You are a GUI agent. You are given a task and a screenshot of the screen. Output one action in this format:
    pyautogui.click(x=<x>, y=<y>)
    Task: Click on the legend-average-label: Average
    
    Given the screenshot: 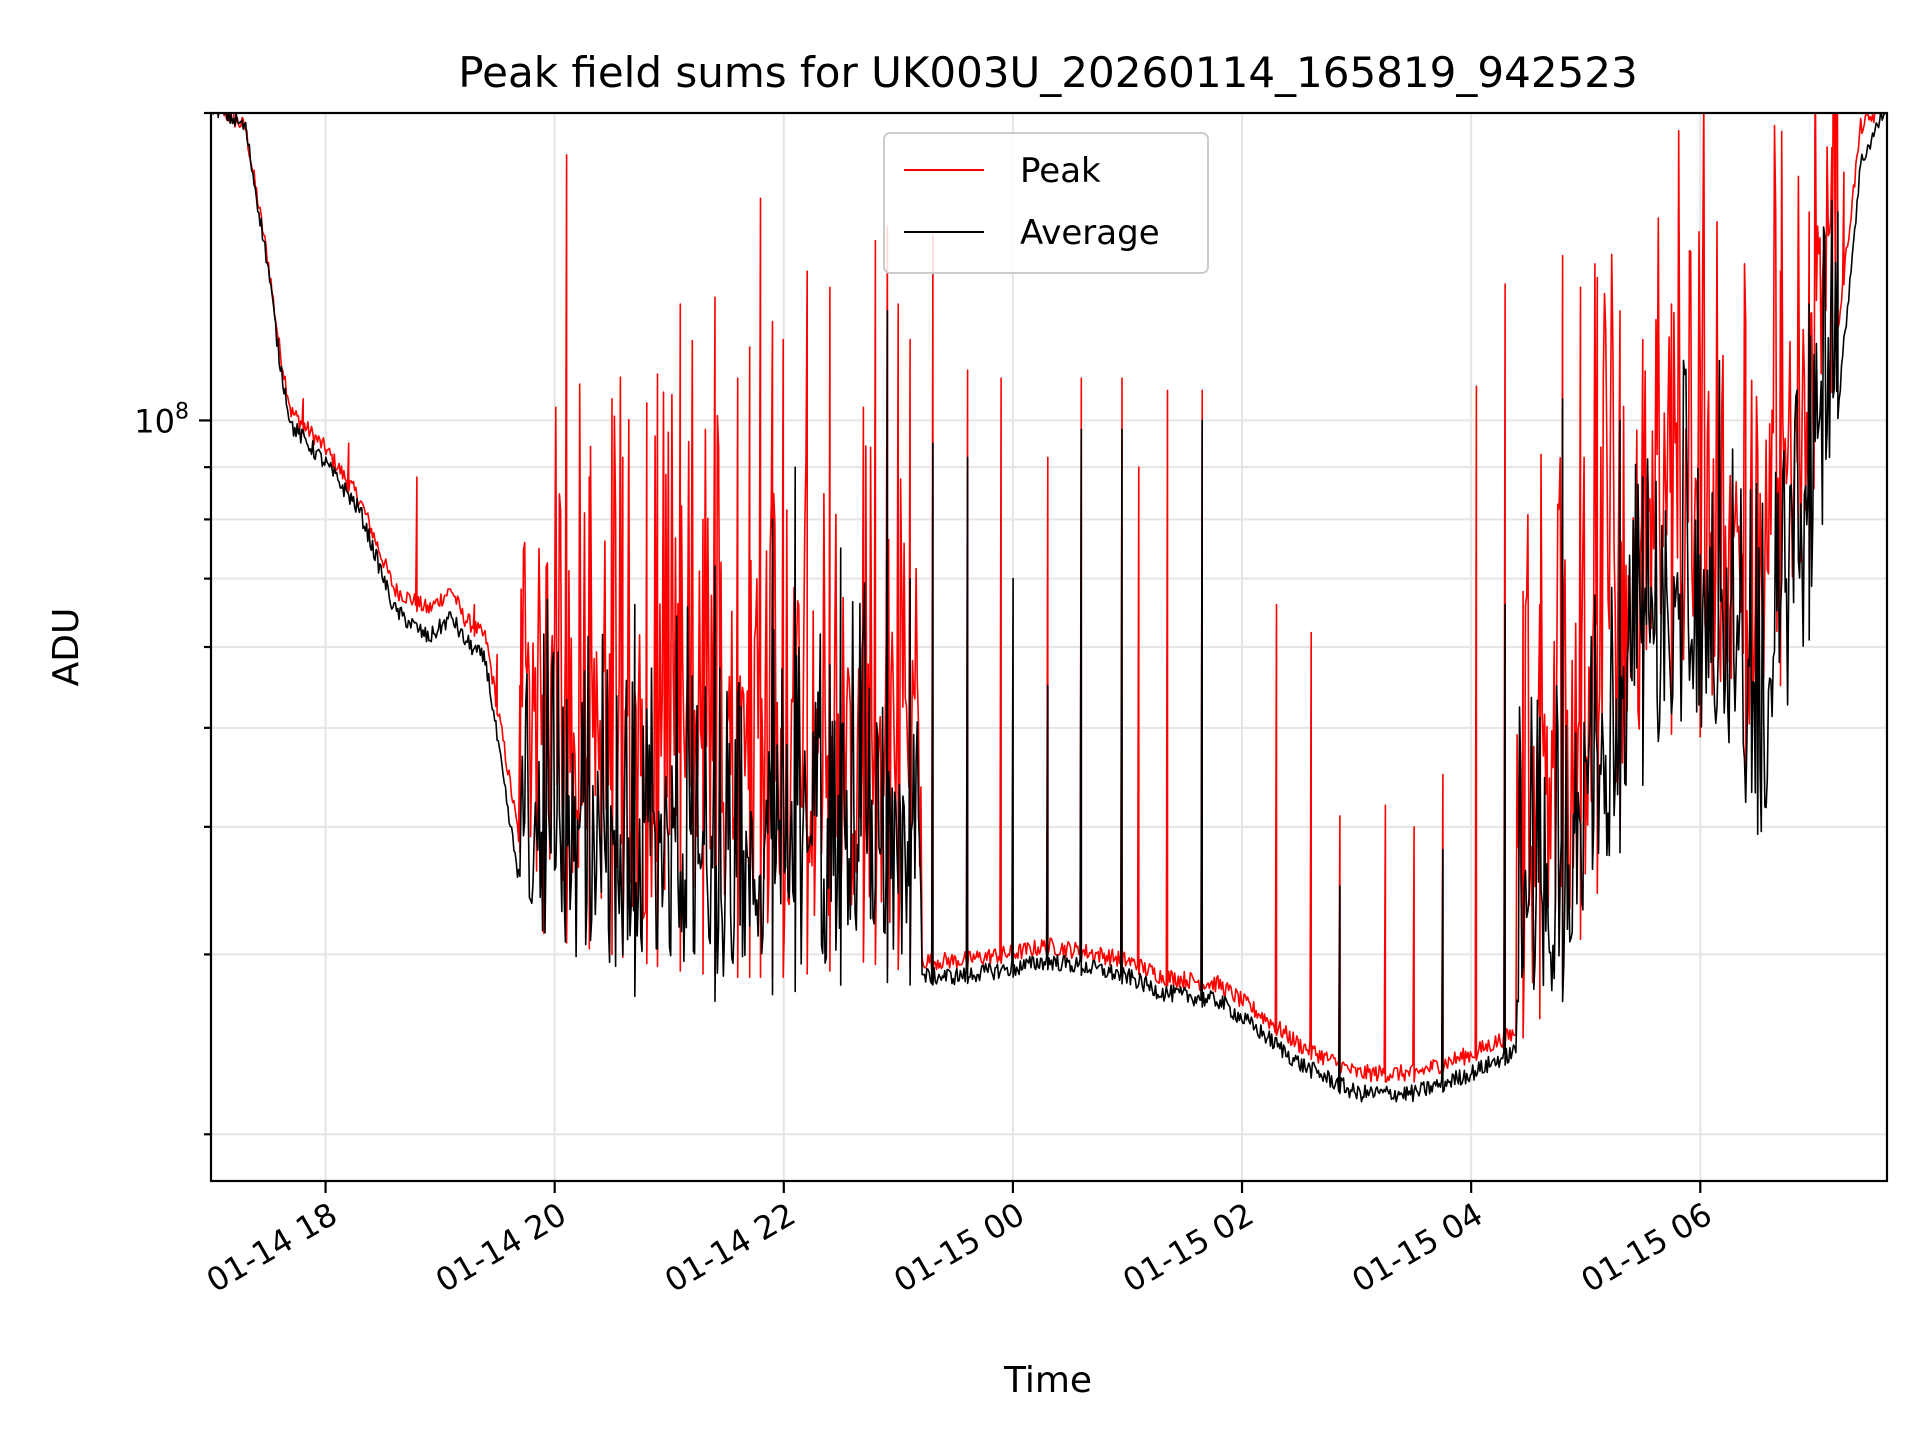 What is the action you would take?
    pyautogui.click(x=1090, y=233)
    